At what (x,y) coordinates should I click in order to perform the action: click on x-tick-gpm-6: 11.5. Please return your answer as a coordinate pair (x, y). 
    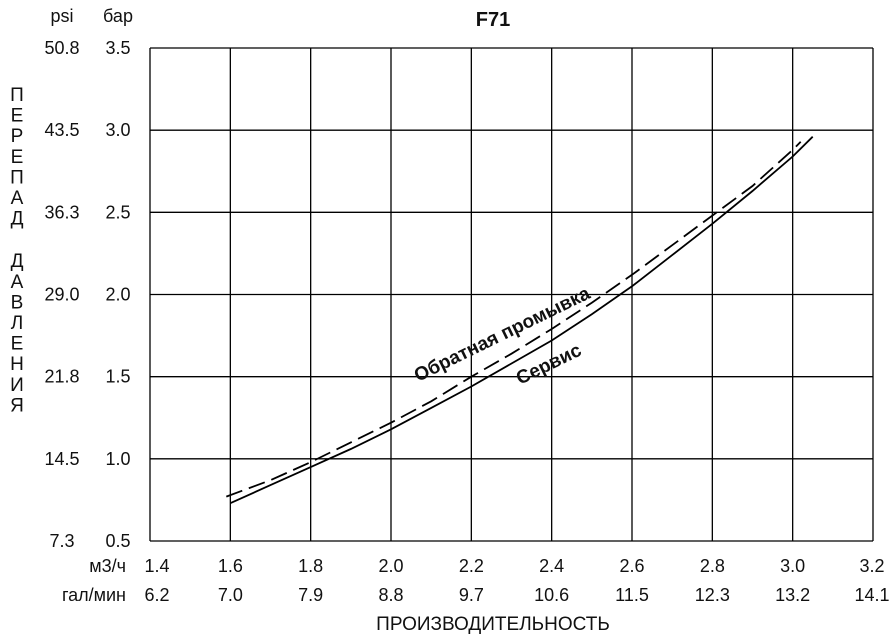
    Looking at the image, I should click on (632, 595).